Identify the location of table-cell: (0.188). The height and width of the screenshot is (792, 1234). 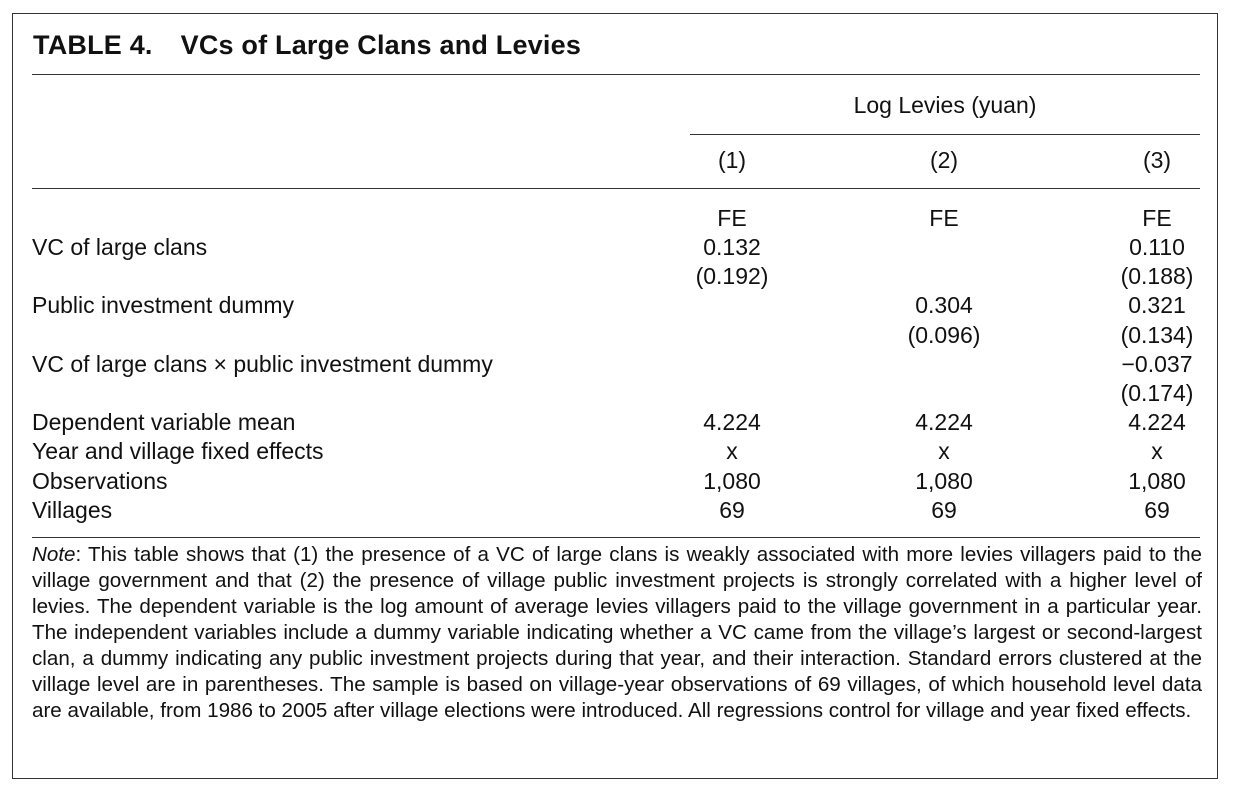
(1157, 276).